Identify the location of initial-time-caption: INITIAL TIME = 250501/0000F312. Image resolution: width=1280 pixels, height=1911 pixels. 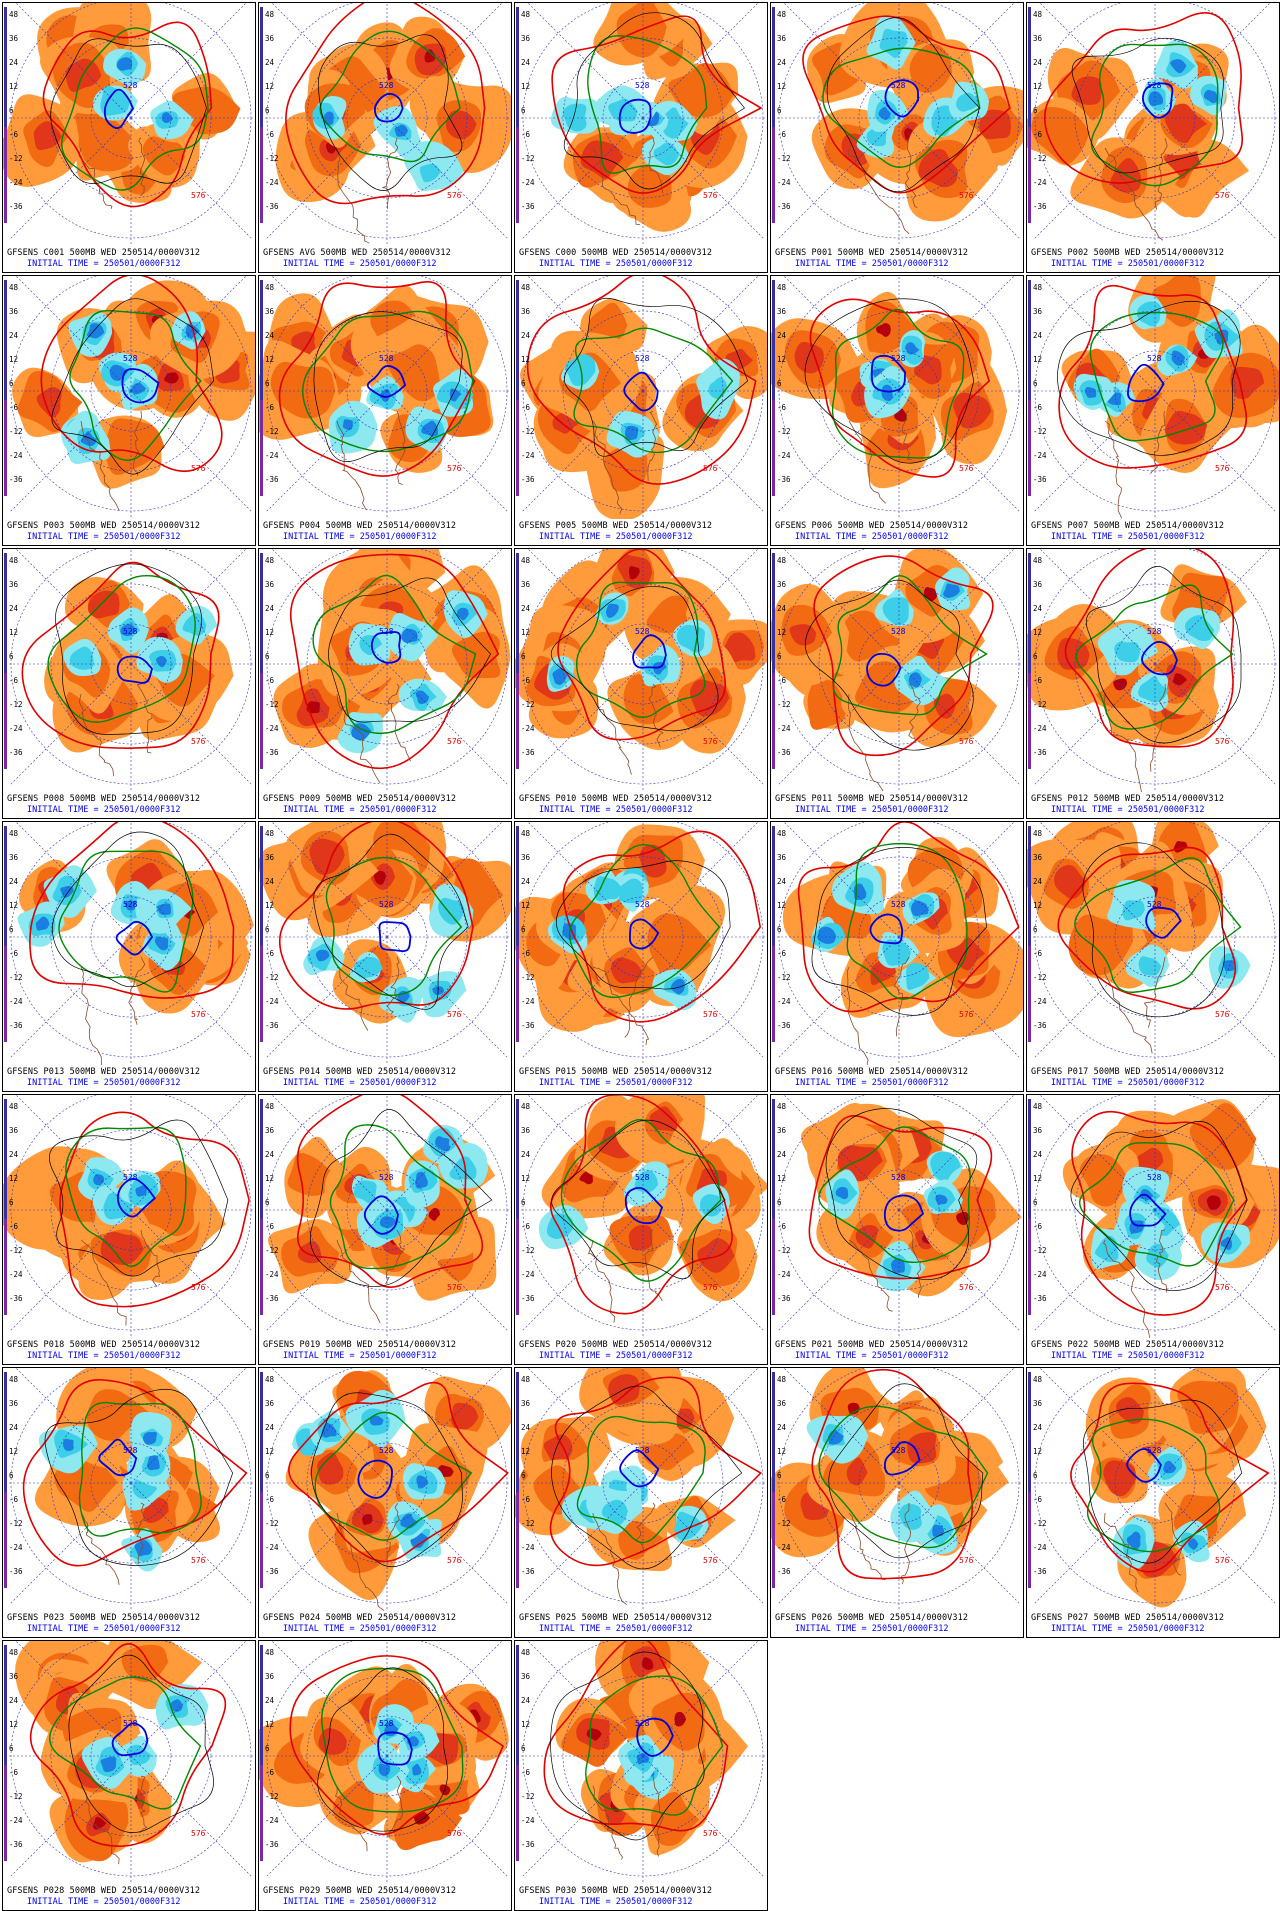
(104, 1083).